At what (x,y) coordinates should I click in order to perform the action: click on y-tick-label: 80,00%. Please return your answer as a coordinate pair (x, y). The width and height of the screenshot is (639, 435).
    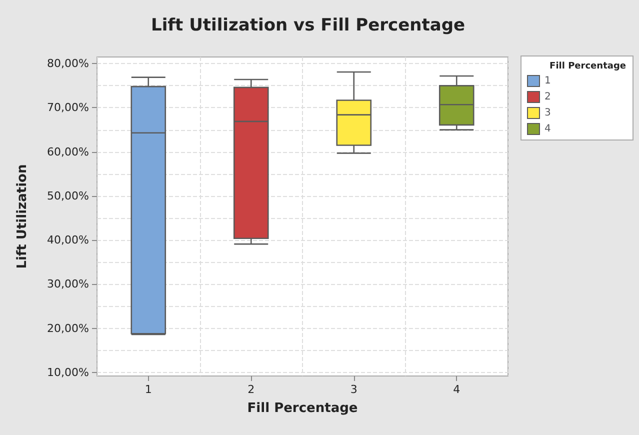
    Looking at the image, I should click on (68, 63).